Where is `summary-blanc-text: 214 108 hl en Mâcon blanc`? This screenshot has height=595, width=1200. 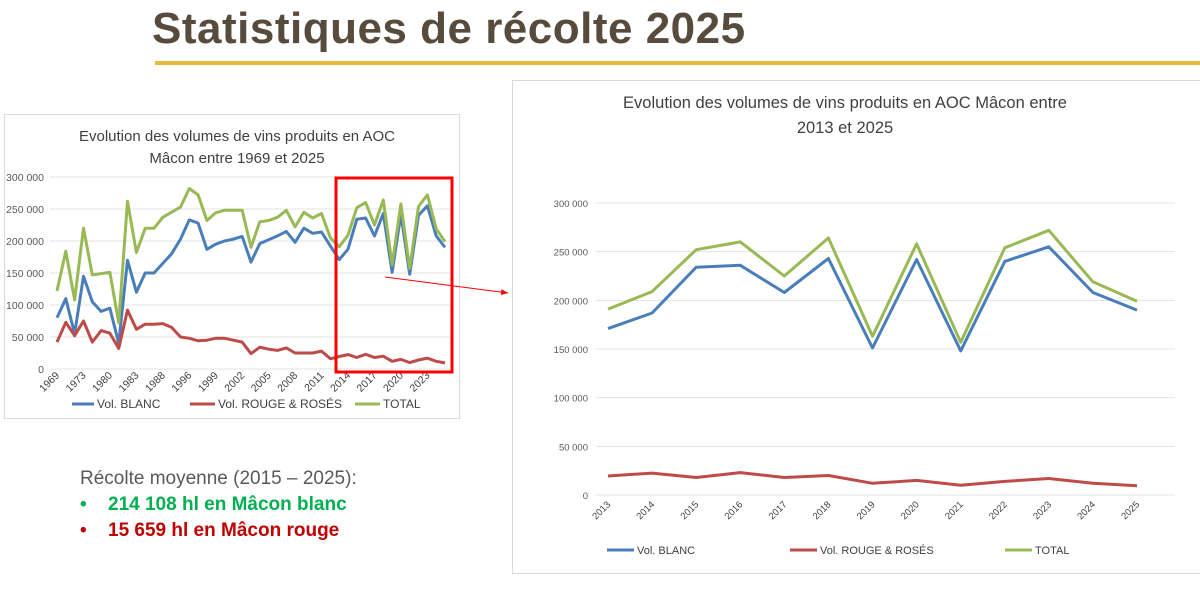
summary-blanc-text: 214 108 hl en Mâcon blanc is located at coordinates (227, 504).